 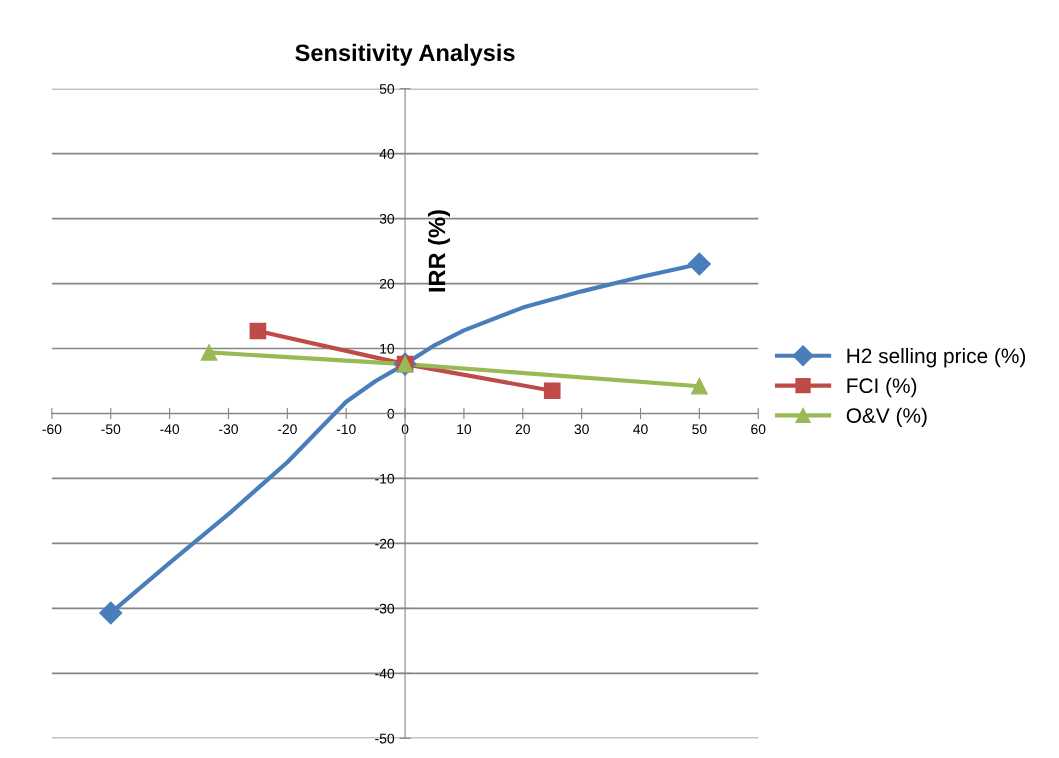 What do you see at coordinates (640, 429) in the screenshot?
I see `x-tick-label: 40` at bounding box center [640, 429].